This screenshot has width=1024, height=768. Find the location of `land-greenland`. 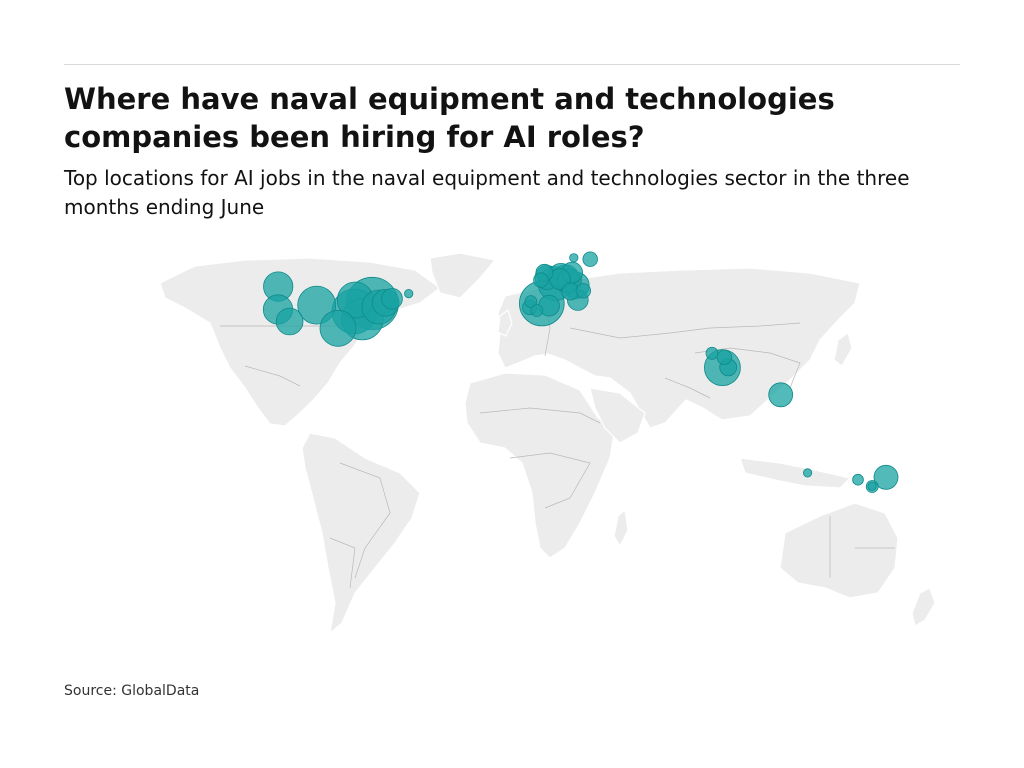

land-greenland is located at coordinates (463, 275).